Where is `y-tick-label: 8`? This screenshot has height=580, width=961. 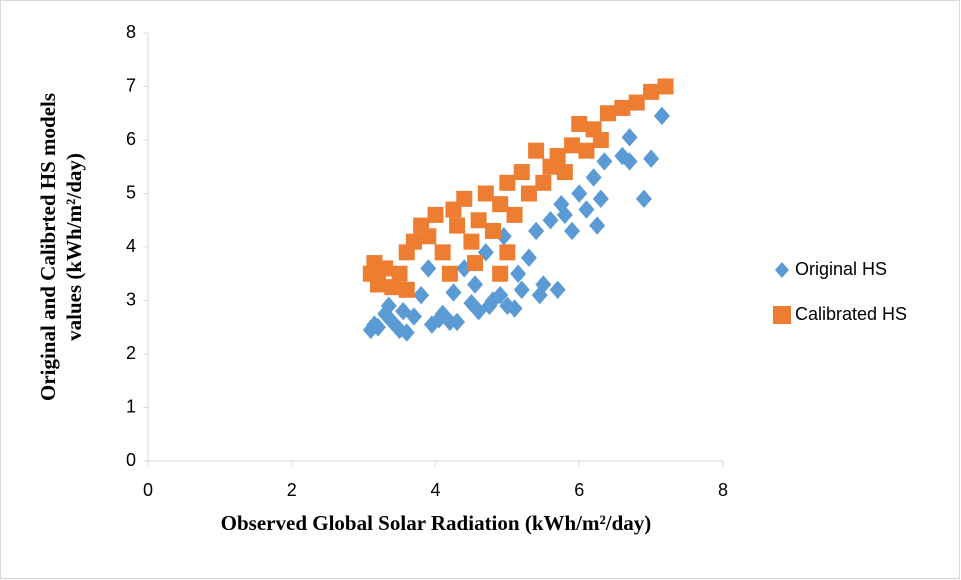
y-tick-label: 8 is located at coordinates (131, 32).